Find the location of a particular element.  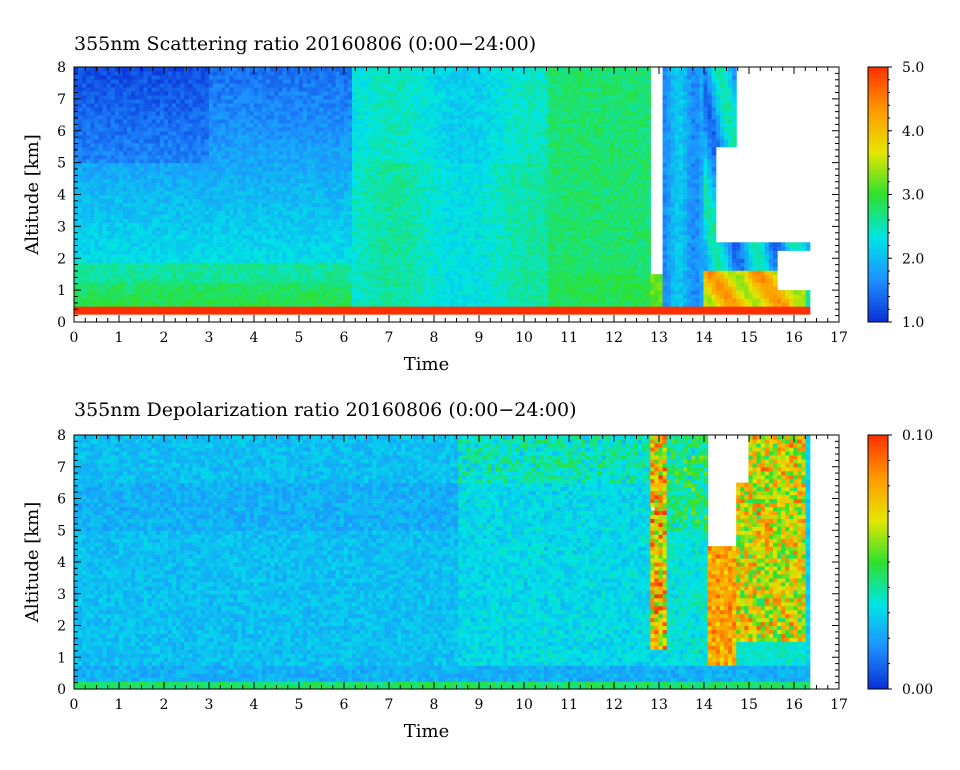

x-tick-label: 2 is located at coordinates (164, 705).